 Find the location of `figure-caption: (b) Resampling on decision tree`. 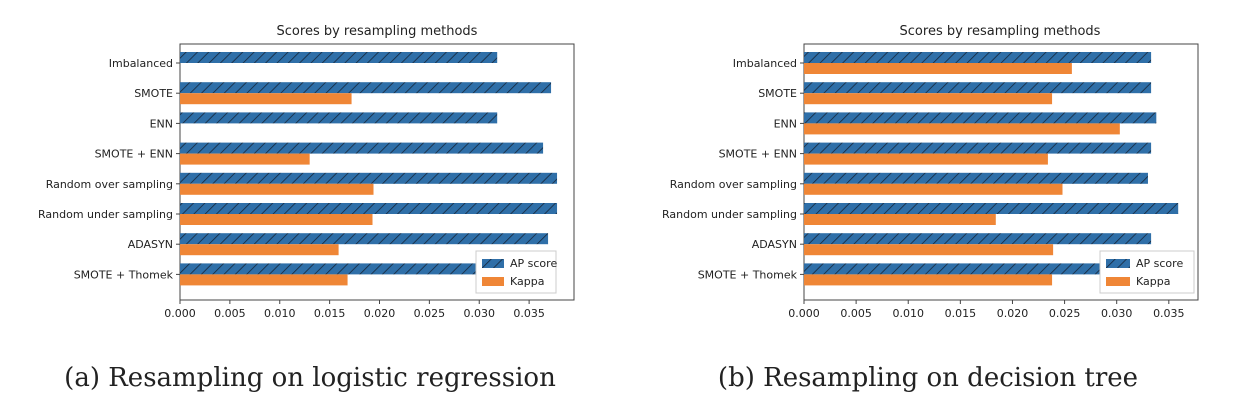

figure-caption: (b) Resampling on decision tree is located at coordinates (928, 378).